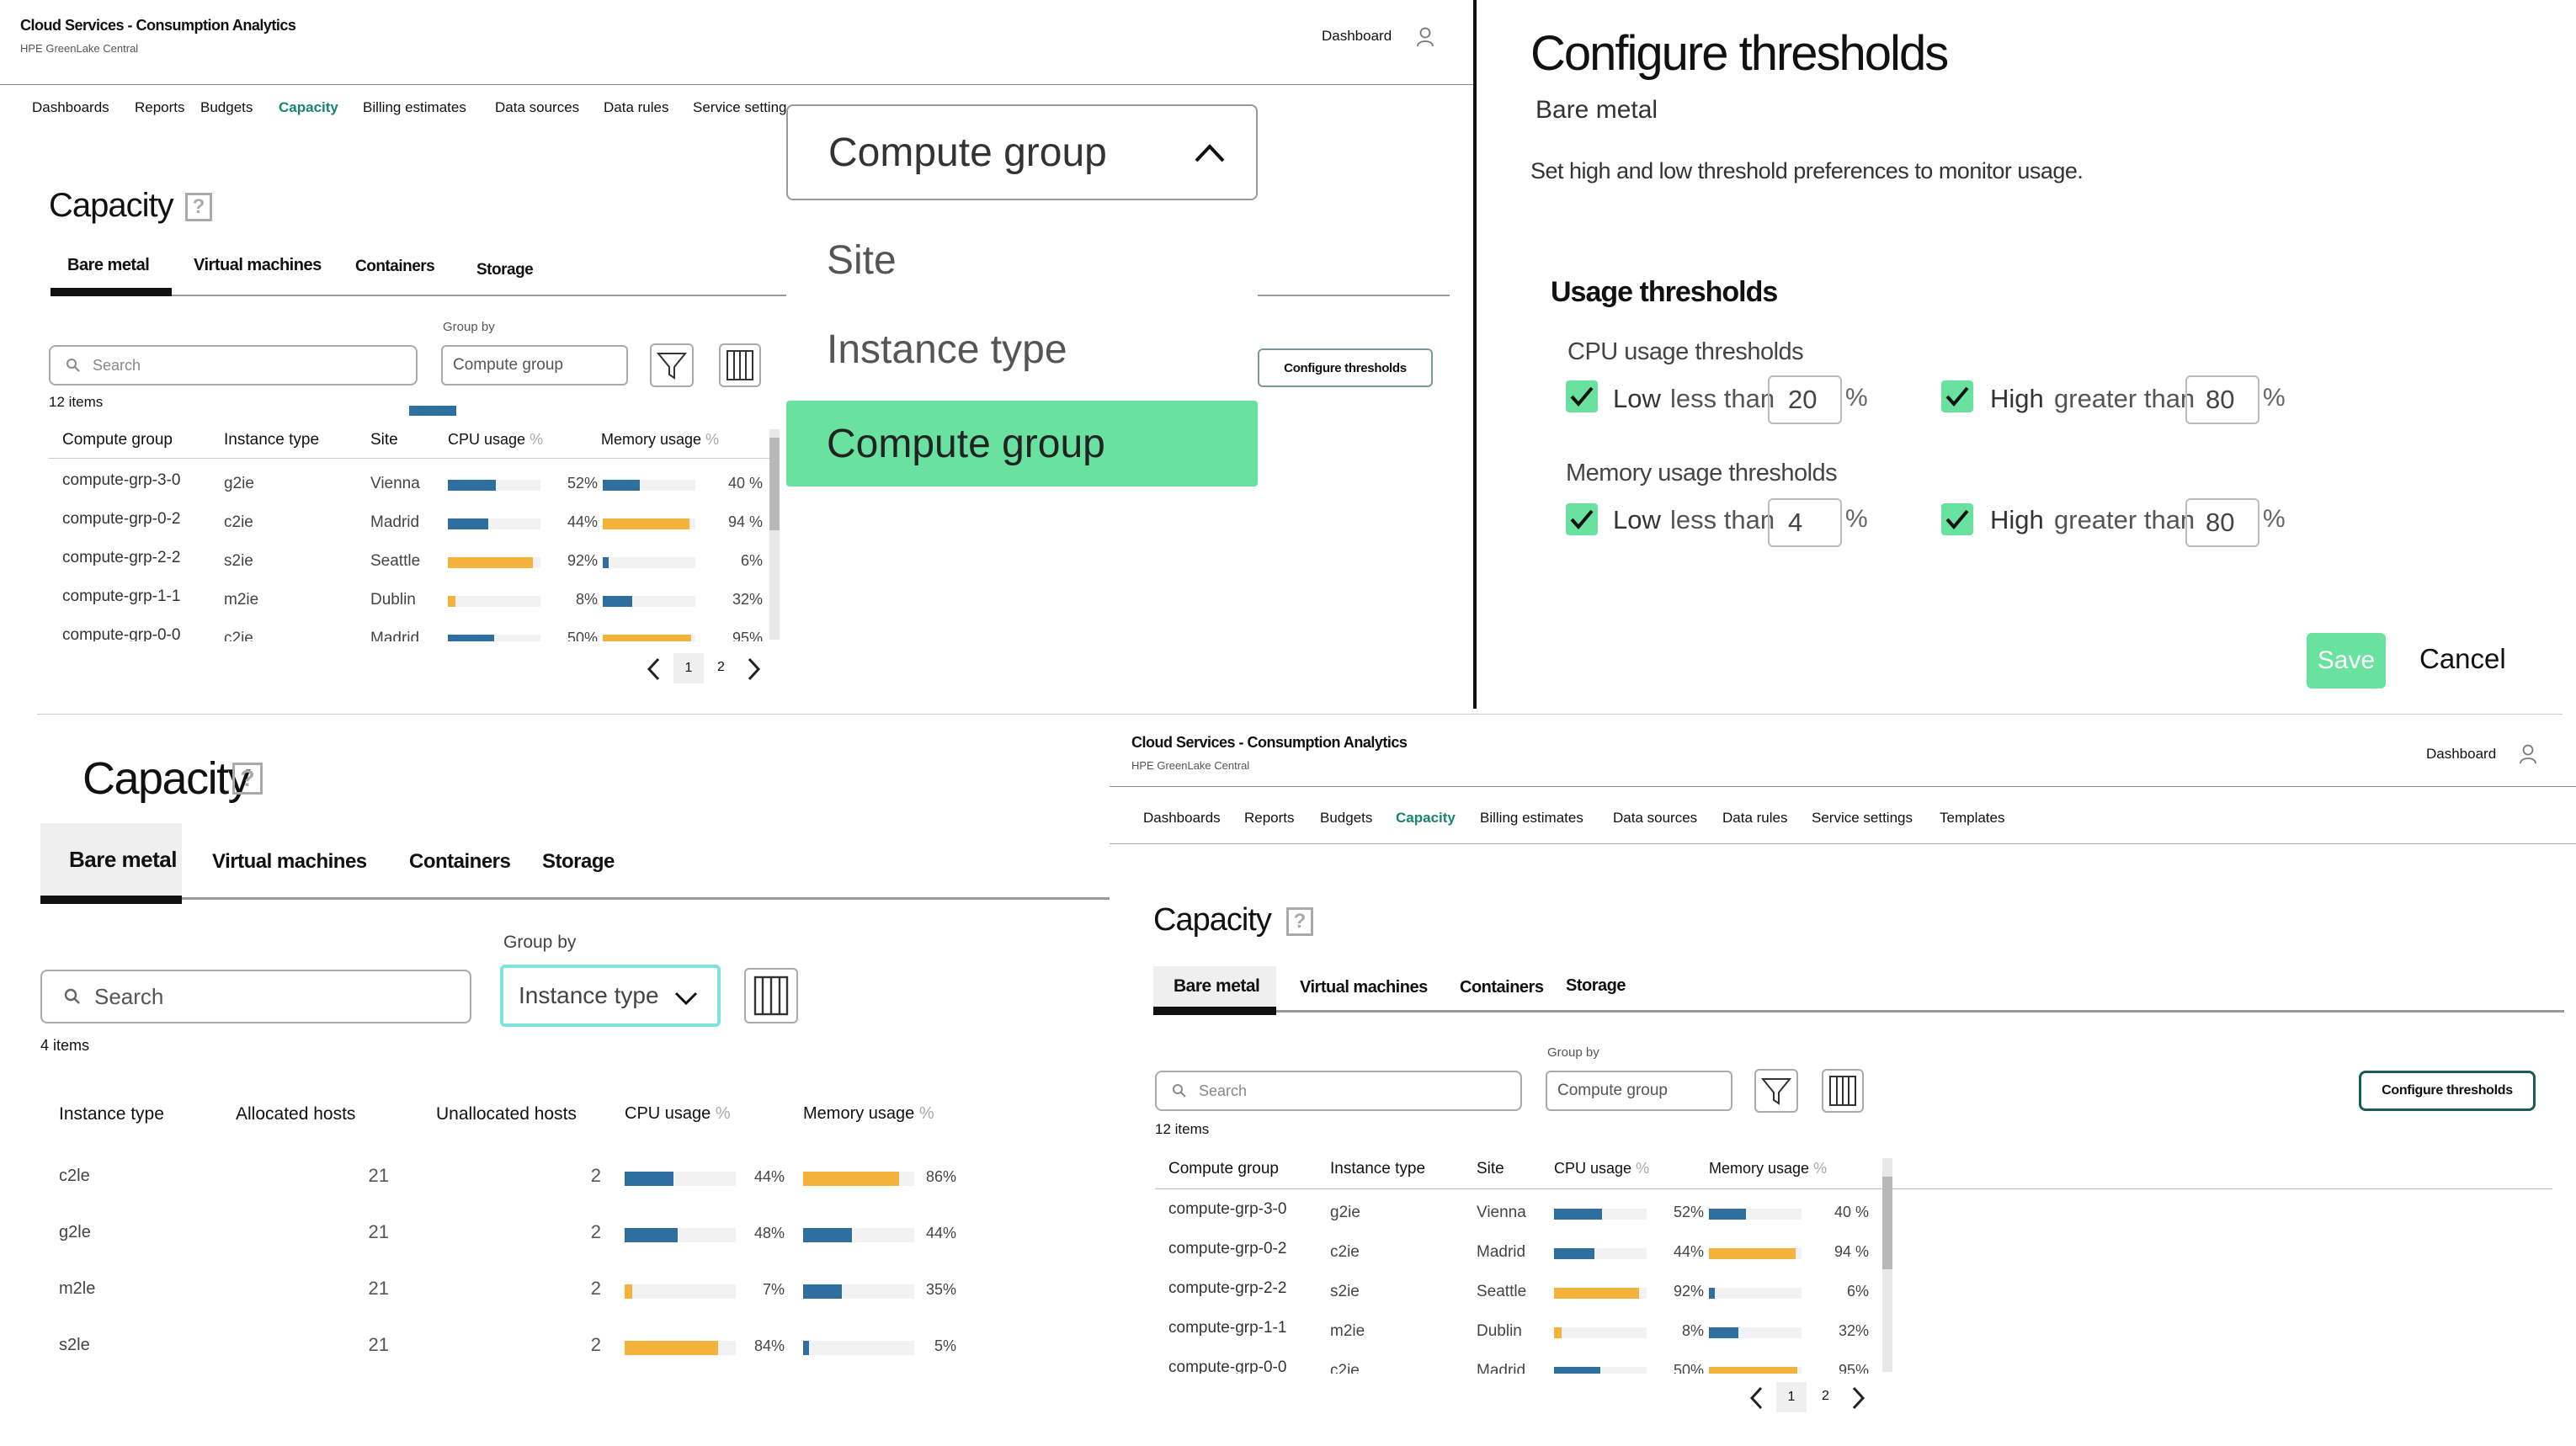 This screenshot has width=2576, height=1446. What do you see at coordinates (1656, 818) in the screenshot?
I see `nav-data-sources-bottom: Data sources` at bounding box center [1656, 818].